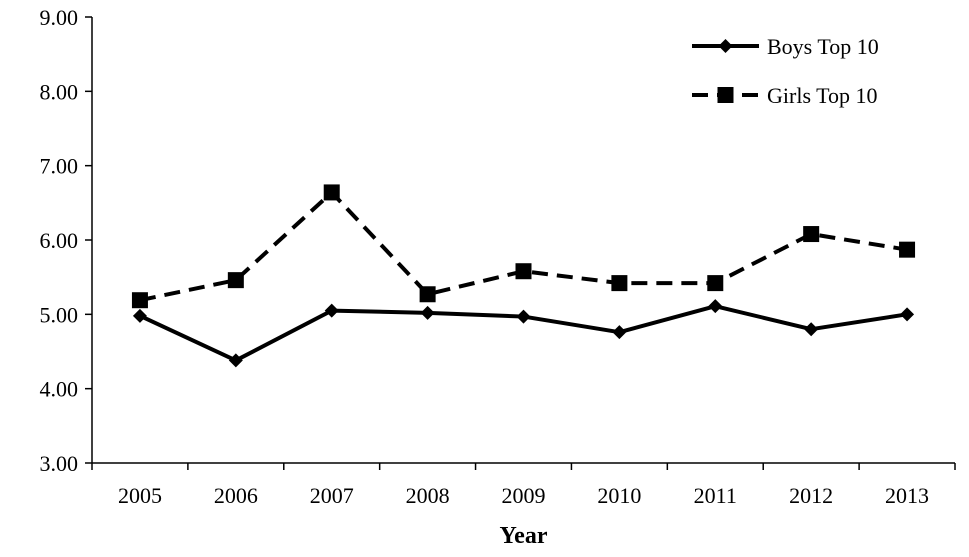  I want to click on y-tick-label: 3.00, so click(59, 463).